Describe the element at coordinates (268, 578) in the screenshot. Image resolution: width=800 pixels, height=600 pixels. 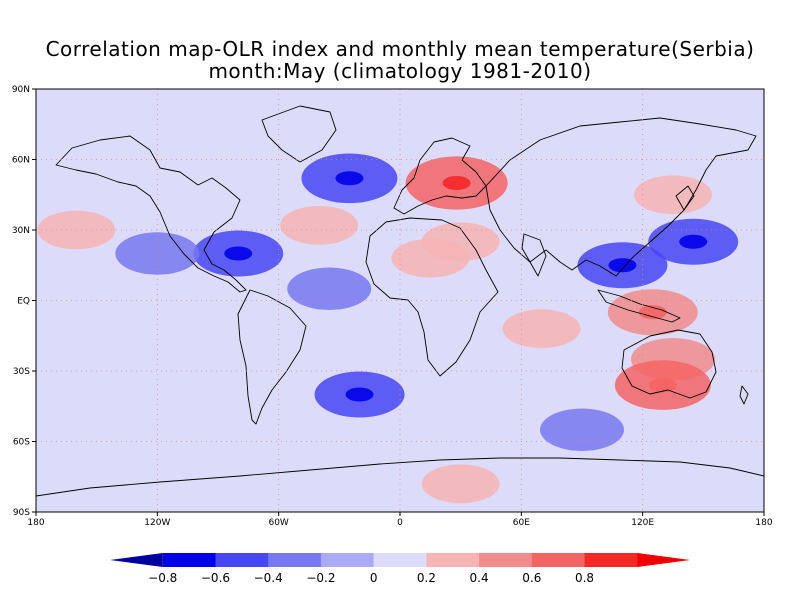
I see `colorbar-label: −0.4` at that location.